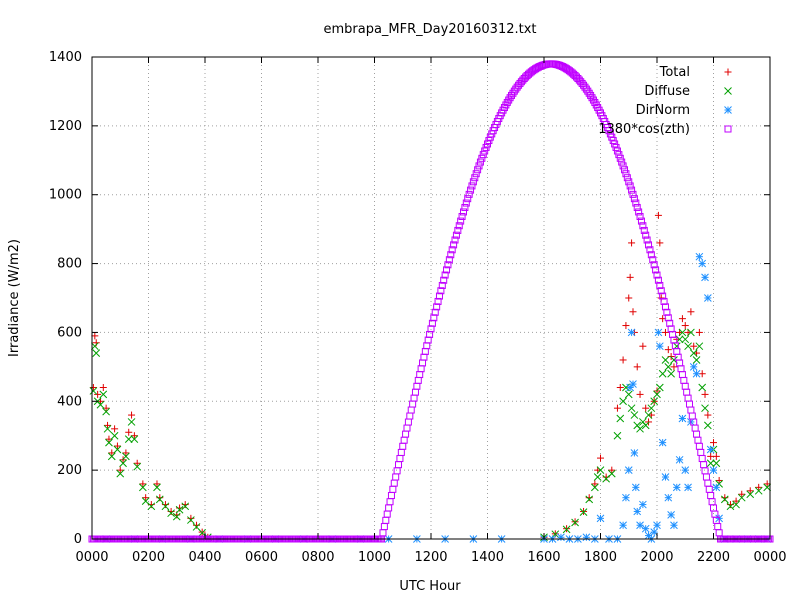 This screenshot has height=600, width=800. Describe the element at coordinates (674, 72) in the screenshot. I see `legend-label: Total` at that location.